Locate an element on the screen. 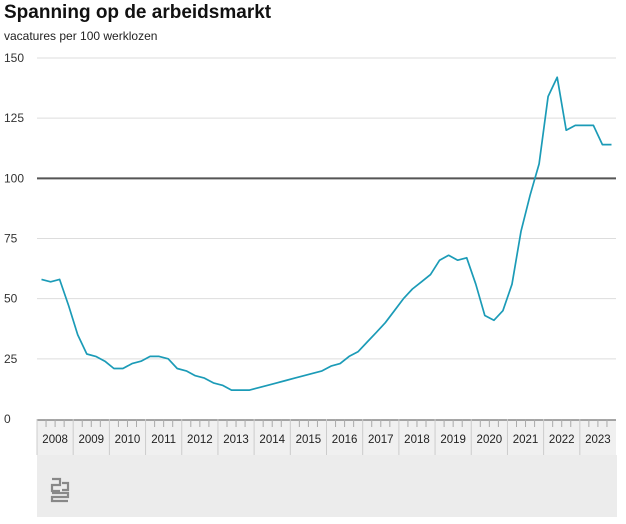  x-tick-label: 2017 is located at coordinates (381, 440).